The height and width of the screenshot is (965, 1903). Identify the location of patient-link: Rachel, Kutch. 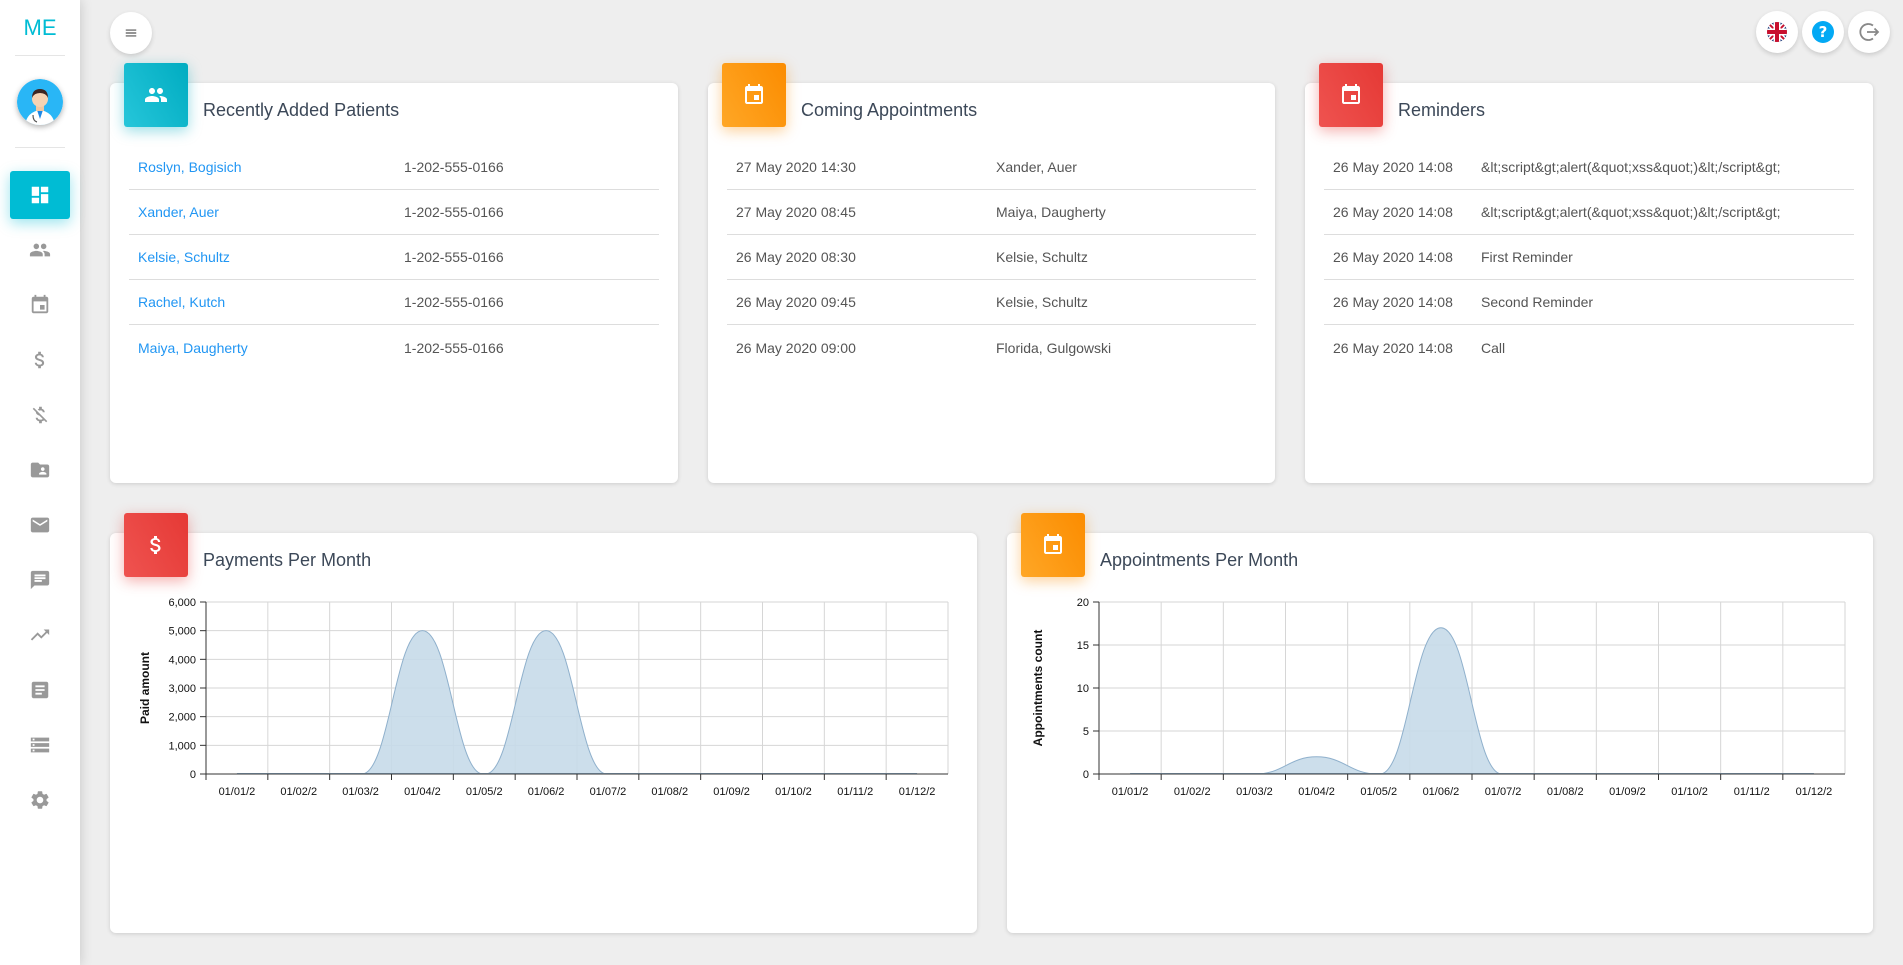
(182, 302).